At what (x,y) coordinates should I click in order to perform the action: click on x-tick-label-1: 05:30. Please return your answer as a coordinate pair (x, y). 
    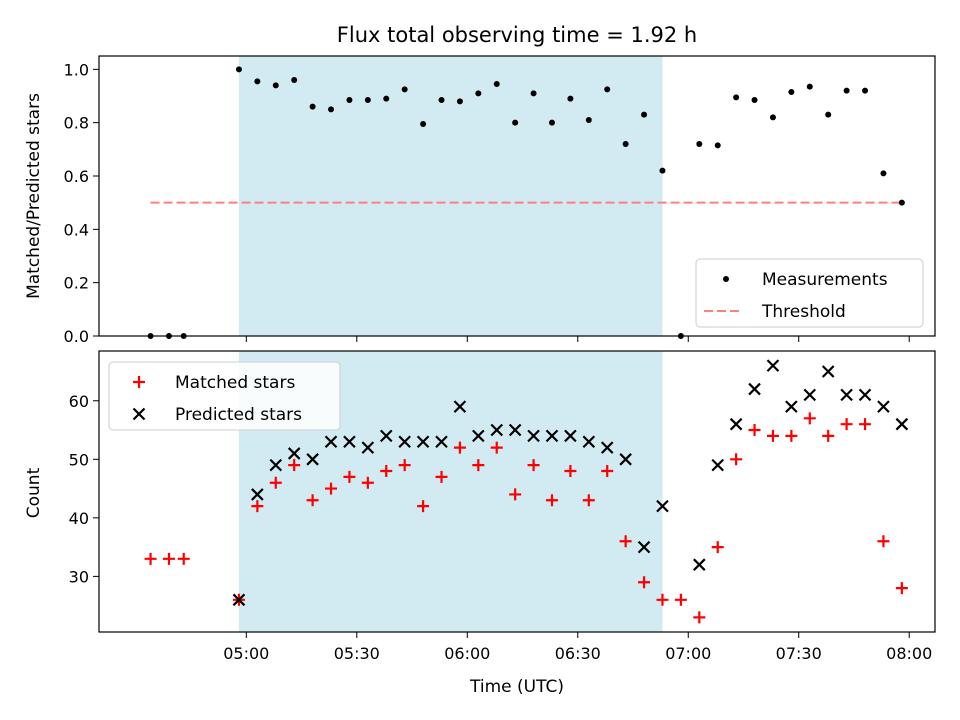
    Looking at the image, I should click on (357, 653).